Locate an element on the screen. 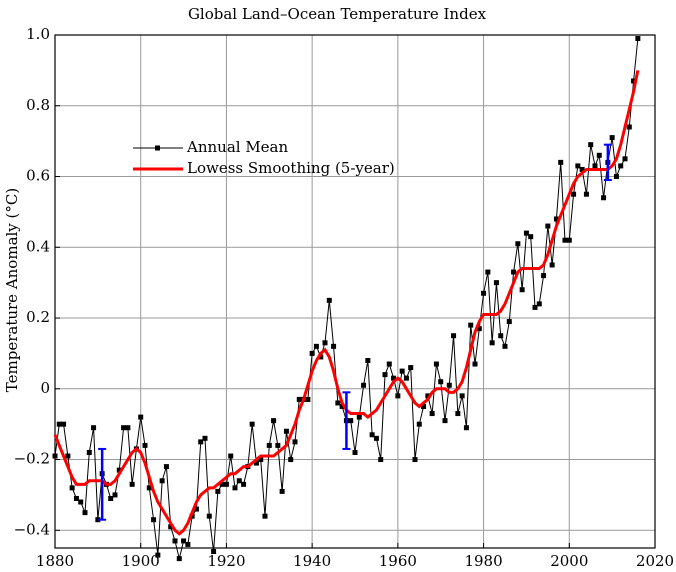  x-tick-label: 1880 is located at coordinates (55, 561).